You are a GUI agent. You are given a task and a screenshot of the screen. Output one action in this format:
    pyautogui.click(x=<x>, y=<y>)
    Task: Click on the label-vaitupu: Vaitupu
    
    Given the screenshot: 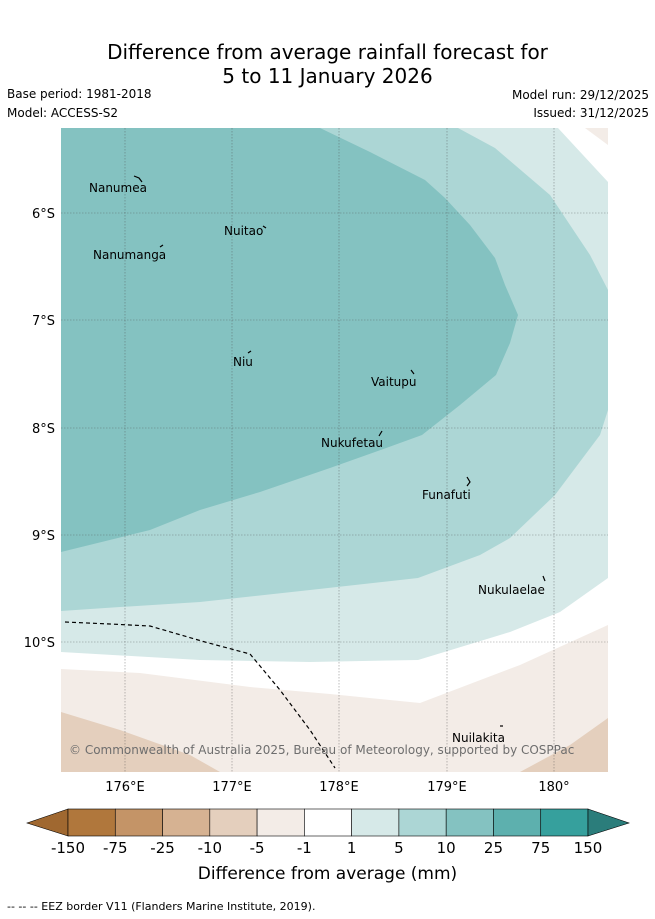 What is the action you would take?
    pyautogui.click(x=394, y=382)
    